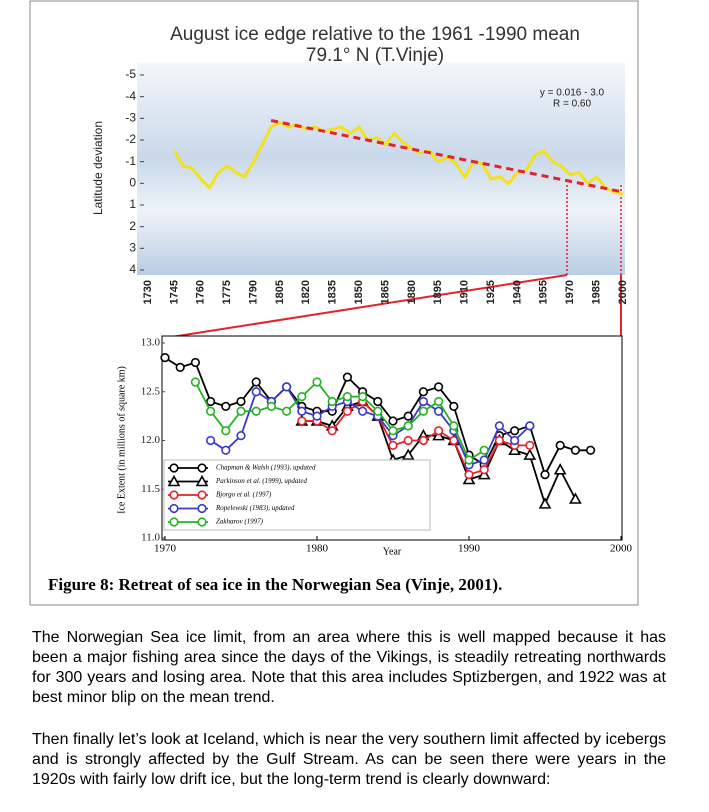  Describe the element at coordinates (244, 495) in the screenshot. I see `legend-label: Bjorgo et al. (1997)` at that location.